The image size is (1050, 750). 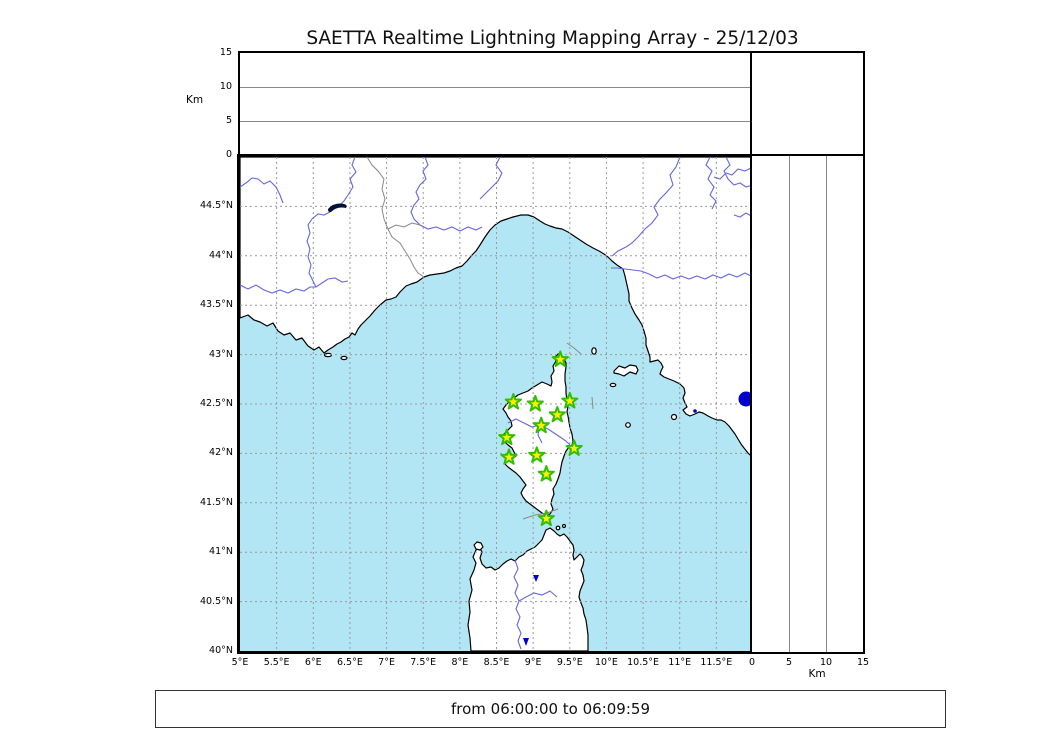 What do you see at coordinates (478, 546) in the screenshot?
I see `asinara-island` at bounding box center [478, 546].